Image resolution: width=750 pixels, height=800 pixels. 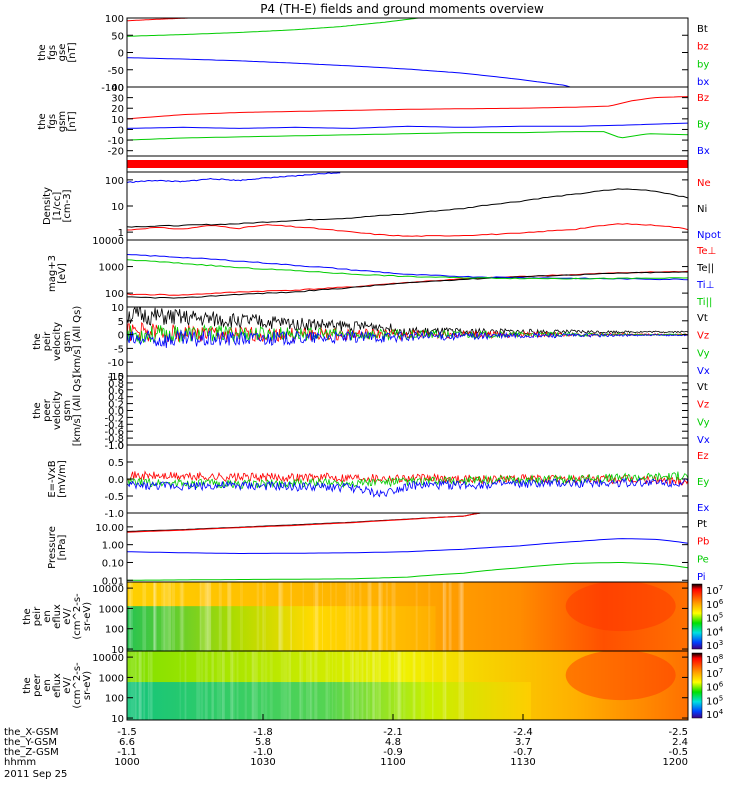 I want to click on colorbar-label: 10⁸, so click(x=714, y=659).